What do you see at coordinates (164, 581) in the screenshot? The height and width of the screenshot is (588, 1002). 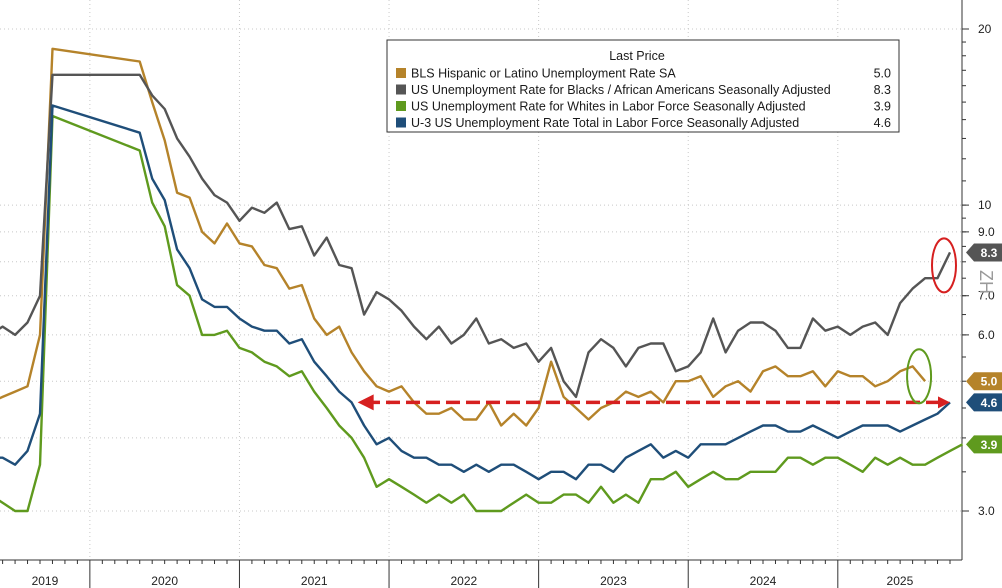 I see `x-tick-label: 2020` at bounding box center [164, 581].